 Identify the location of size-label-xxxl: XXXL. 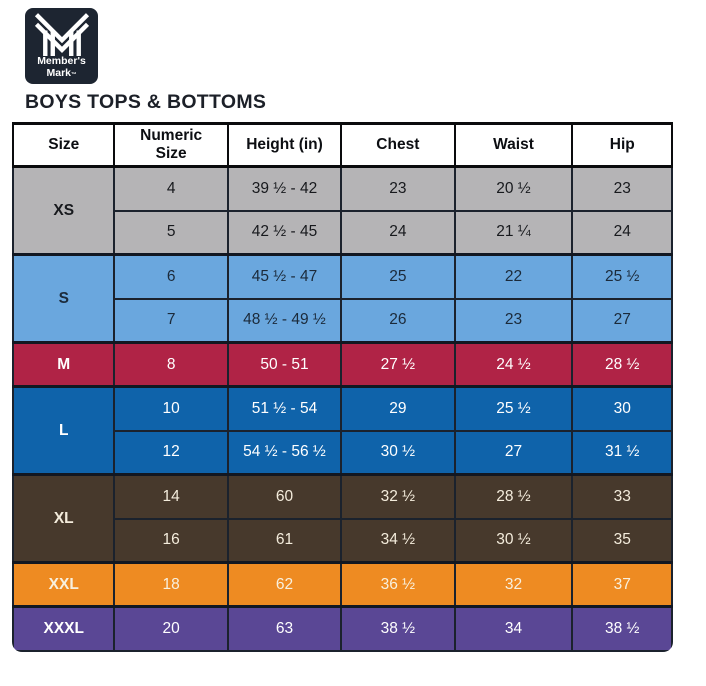
(64, 628).